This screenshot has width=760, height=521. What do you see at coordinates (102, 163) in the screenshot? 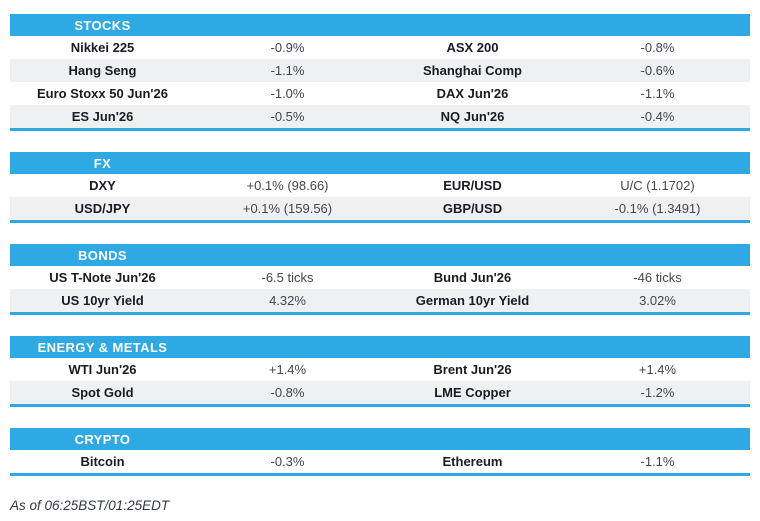
I see `section-title: FX` at bounding box center [102, 163].